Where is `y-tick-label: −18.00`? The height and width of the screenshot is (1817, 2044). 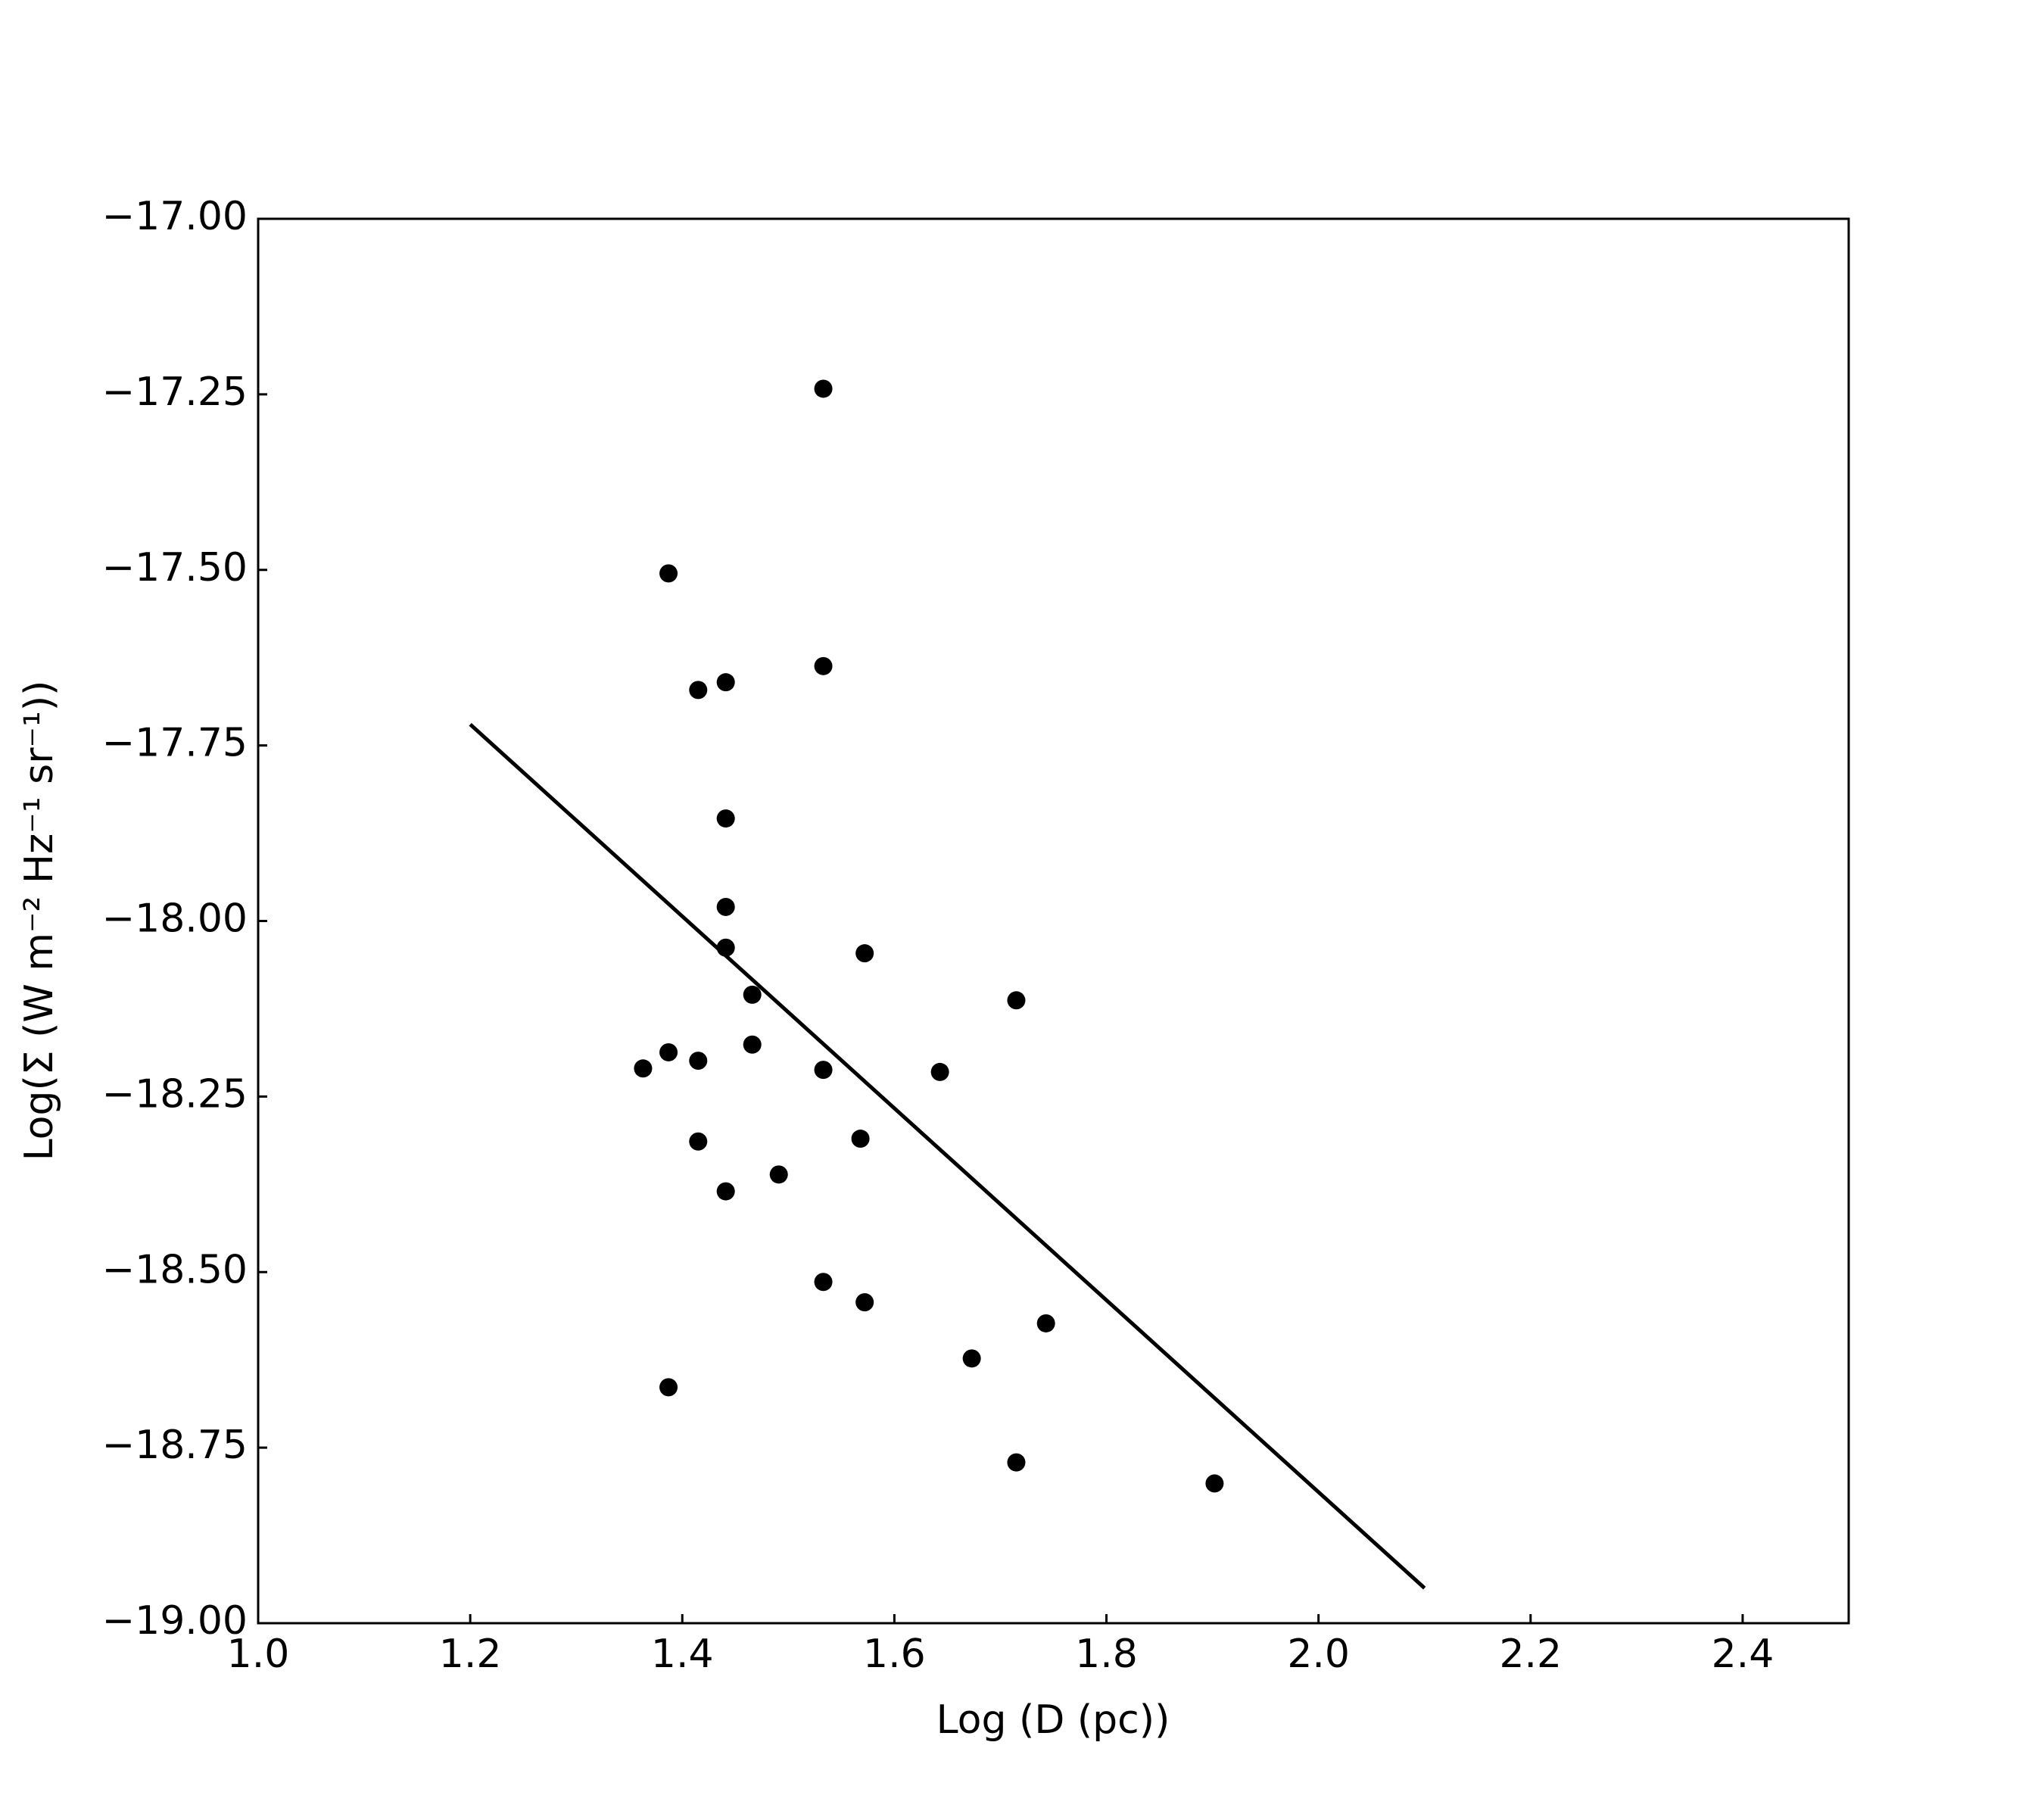 y-tick-label: −18.00 is located at coordinates (175, 919).